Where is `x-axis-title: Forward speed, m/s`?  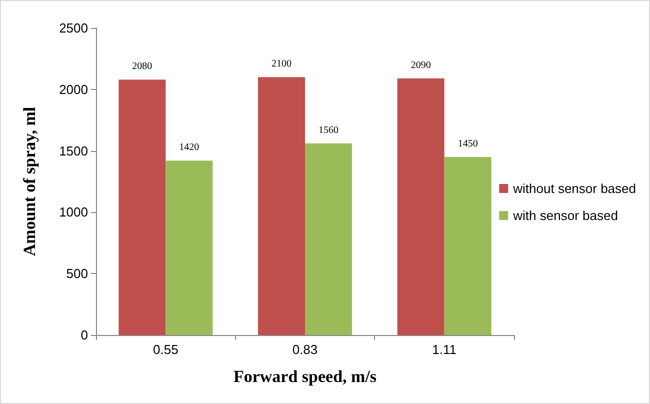
x-axis-title: Forward speed, m/s is located at coordinates (305, 376).